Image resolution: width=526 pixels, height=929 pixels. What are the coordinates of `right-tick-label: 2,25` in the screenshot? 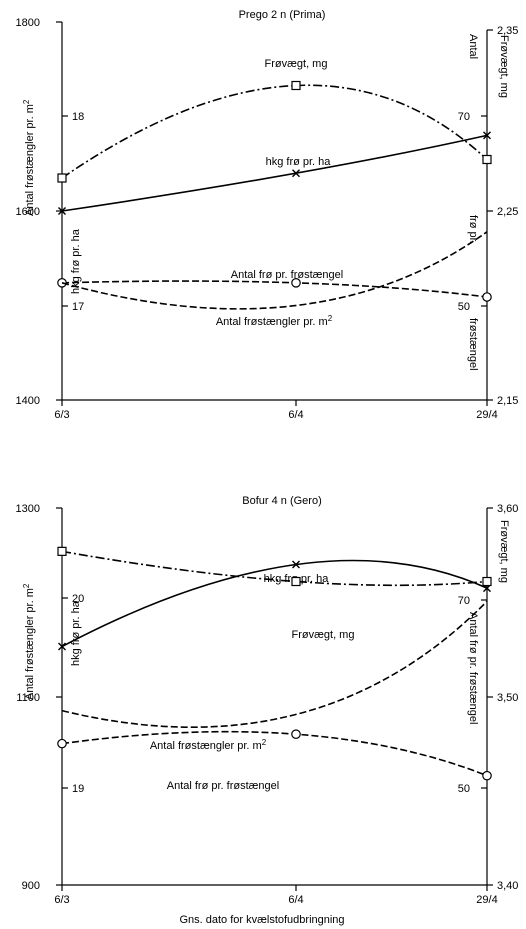 It's located at (507, 212).